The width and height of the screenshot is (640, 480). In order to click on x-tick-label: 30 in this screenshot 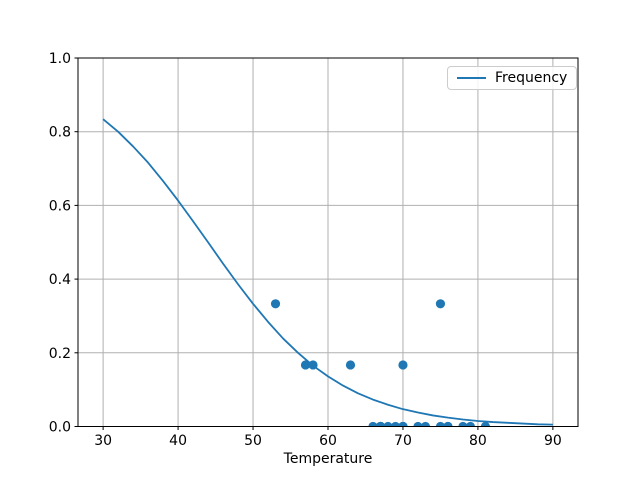, I will do `click(103, 441)`.